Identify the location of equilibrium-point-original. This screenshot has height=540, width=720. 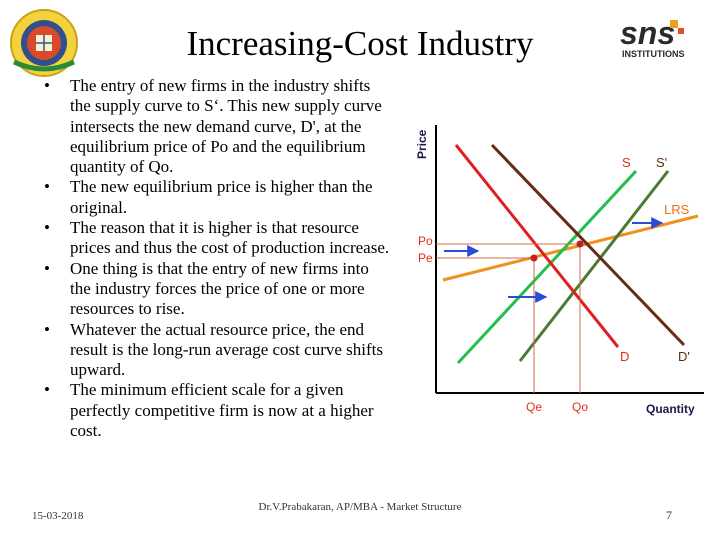
(534, 258).